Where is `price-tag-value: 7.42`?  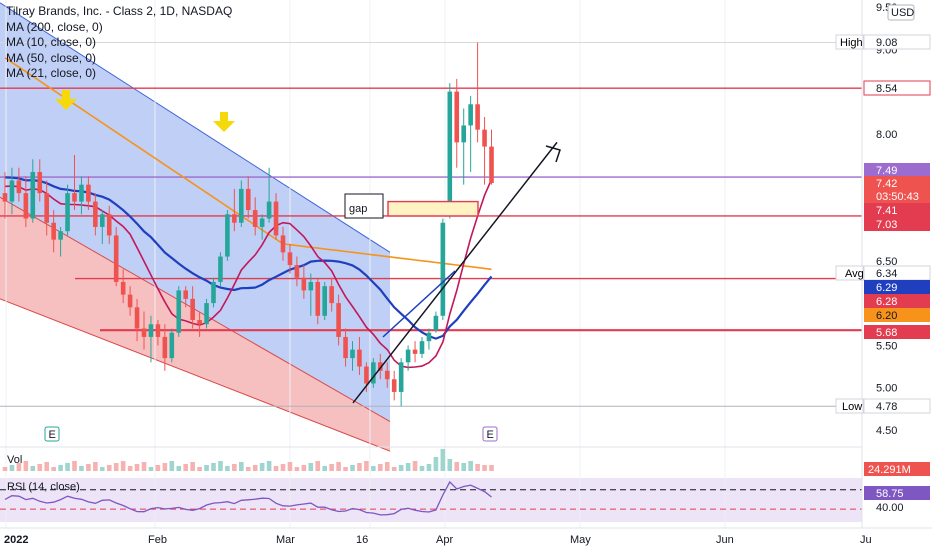
price-tag-value: 7.42 is located at coordinates (886, 184).